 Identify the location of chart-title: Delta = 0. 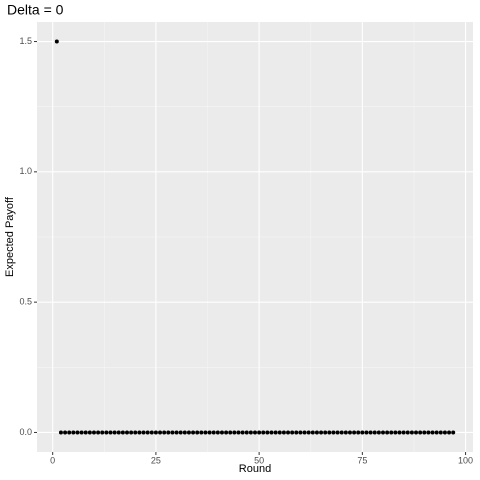
(35, 10).